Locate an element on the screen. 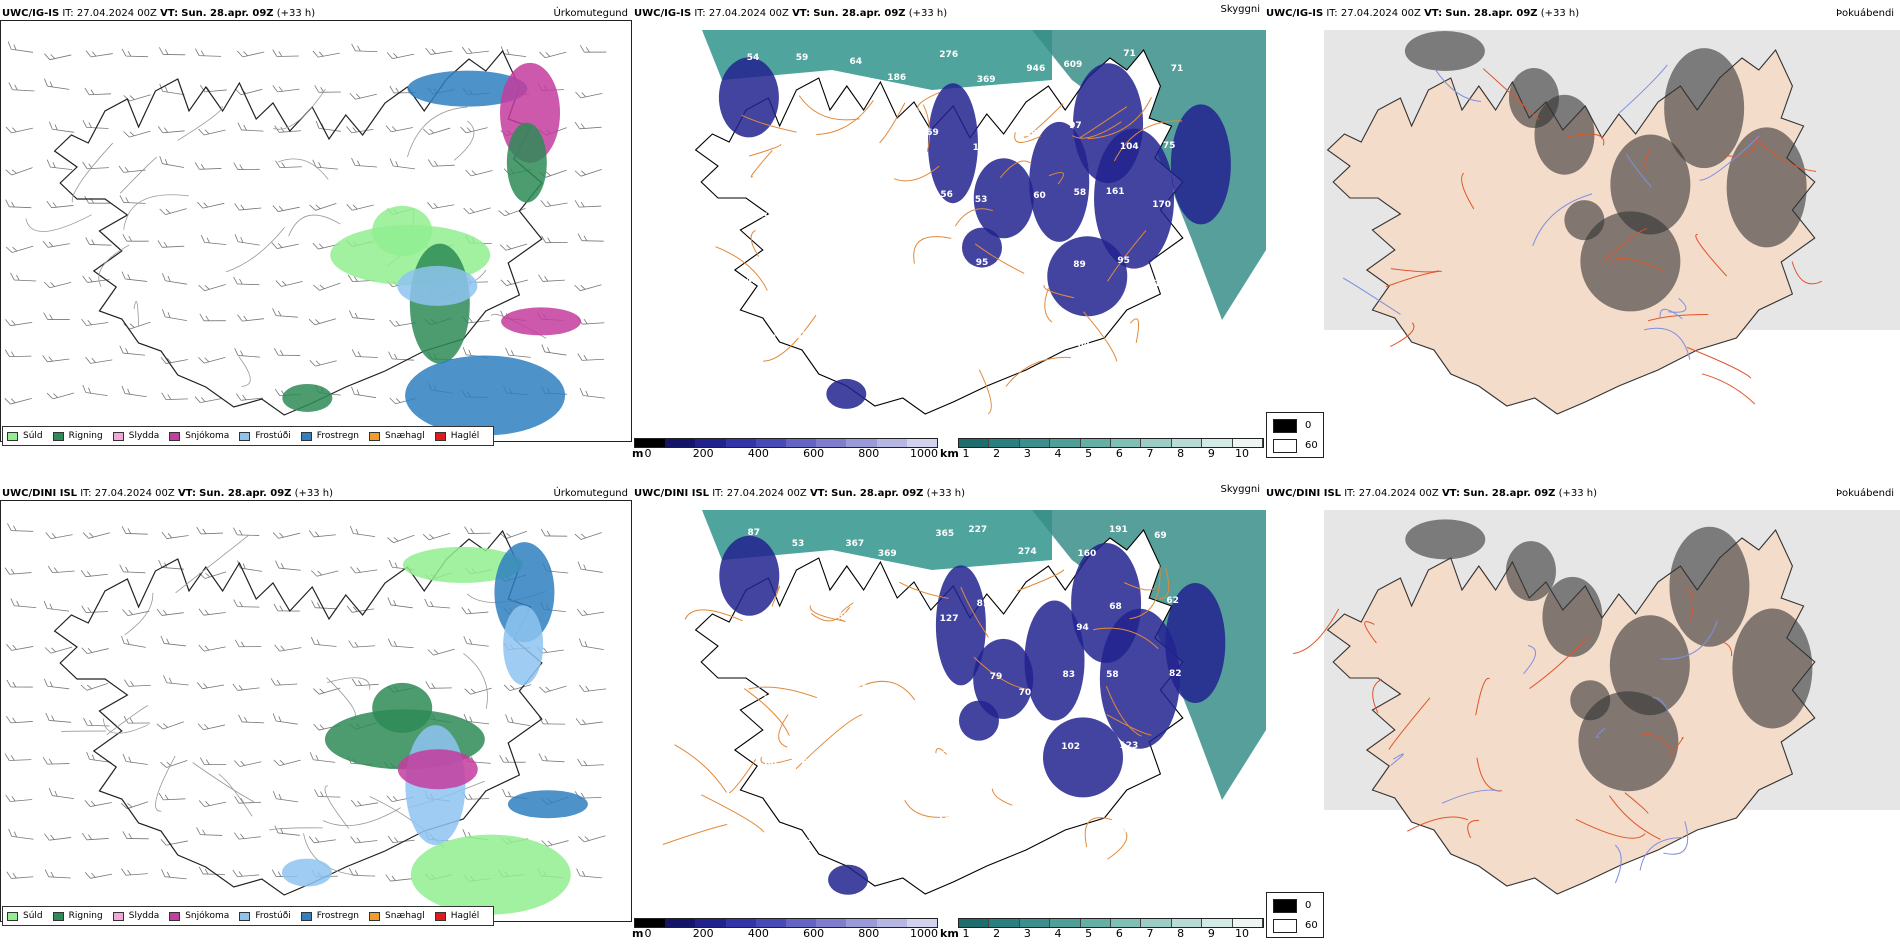  visibility-value-label: 149 is located at coordinates (851, 340).